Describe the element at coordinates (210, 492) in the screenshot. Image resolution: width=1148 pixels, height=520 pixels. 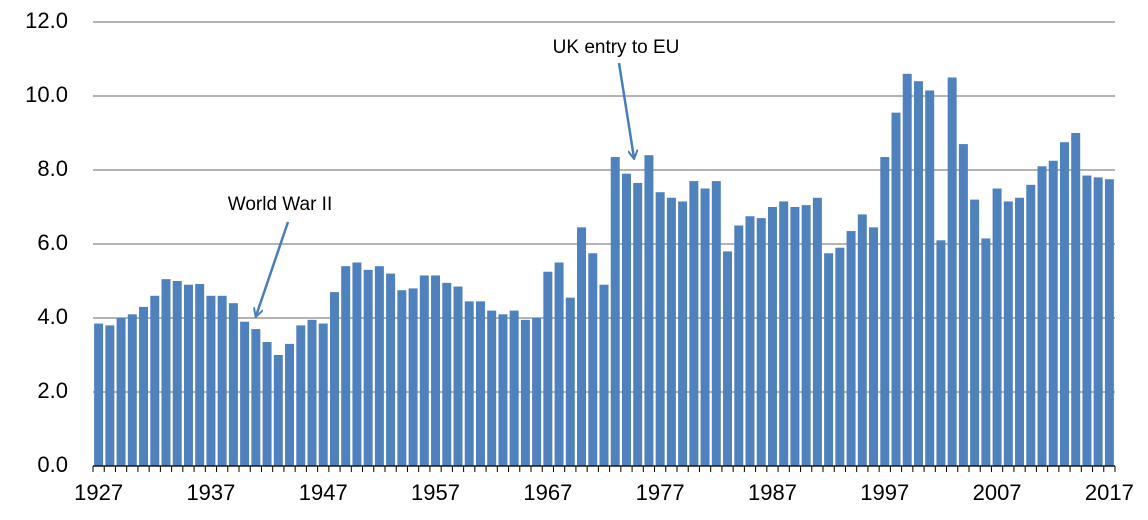
I see `x-tick-label: 1937` at that location.